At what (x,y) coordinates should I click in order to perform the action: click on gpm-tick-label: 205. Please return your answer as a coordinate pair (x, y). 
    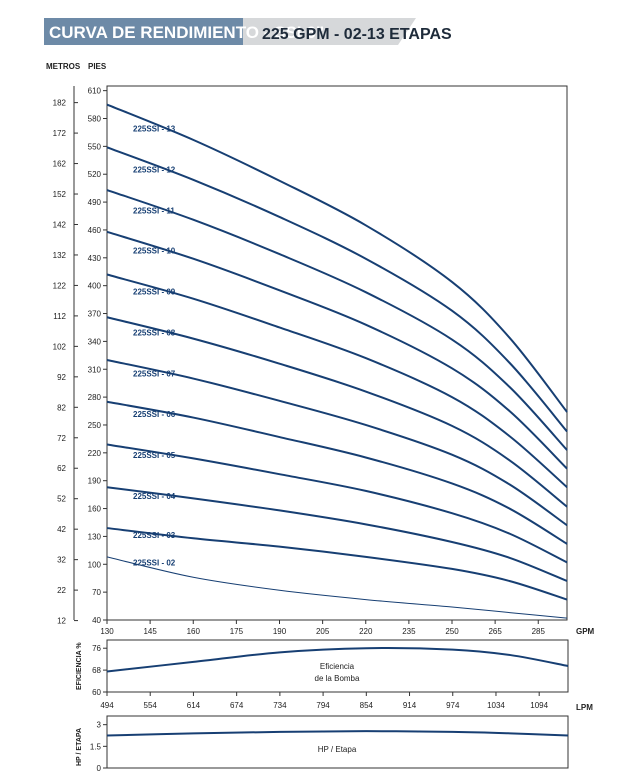
    Looking at the image, I should click on (323, 631).